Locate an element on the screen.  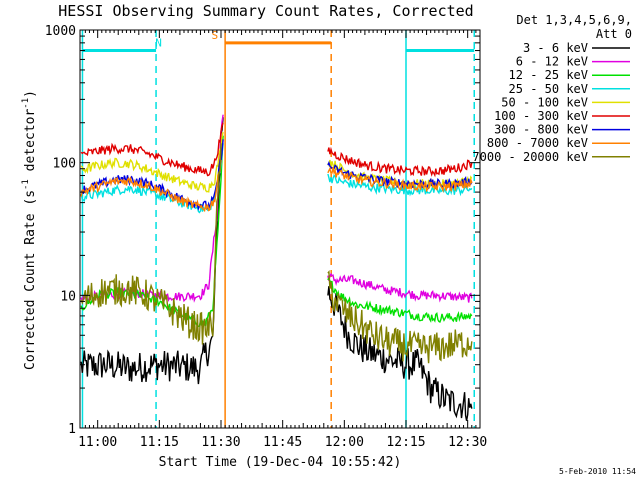
legend-label-6: 300 - 800 keV is located at coordinates (541, 130).